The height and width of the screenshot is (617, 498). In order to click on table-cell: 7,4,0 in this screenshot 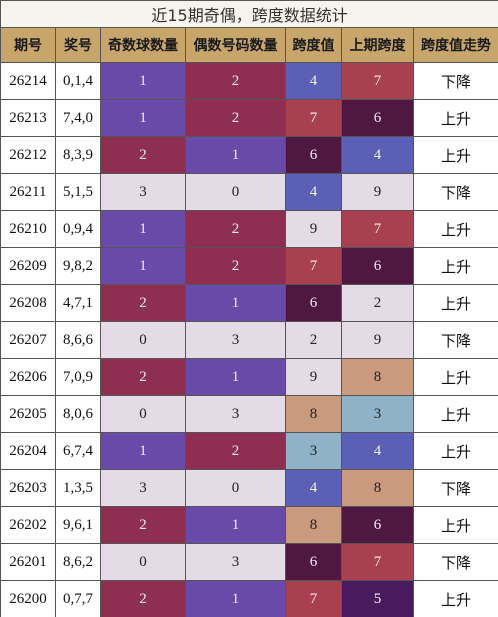, I will do `click(78, 118)`.